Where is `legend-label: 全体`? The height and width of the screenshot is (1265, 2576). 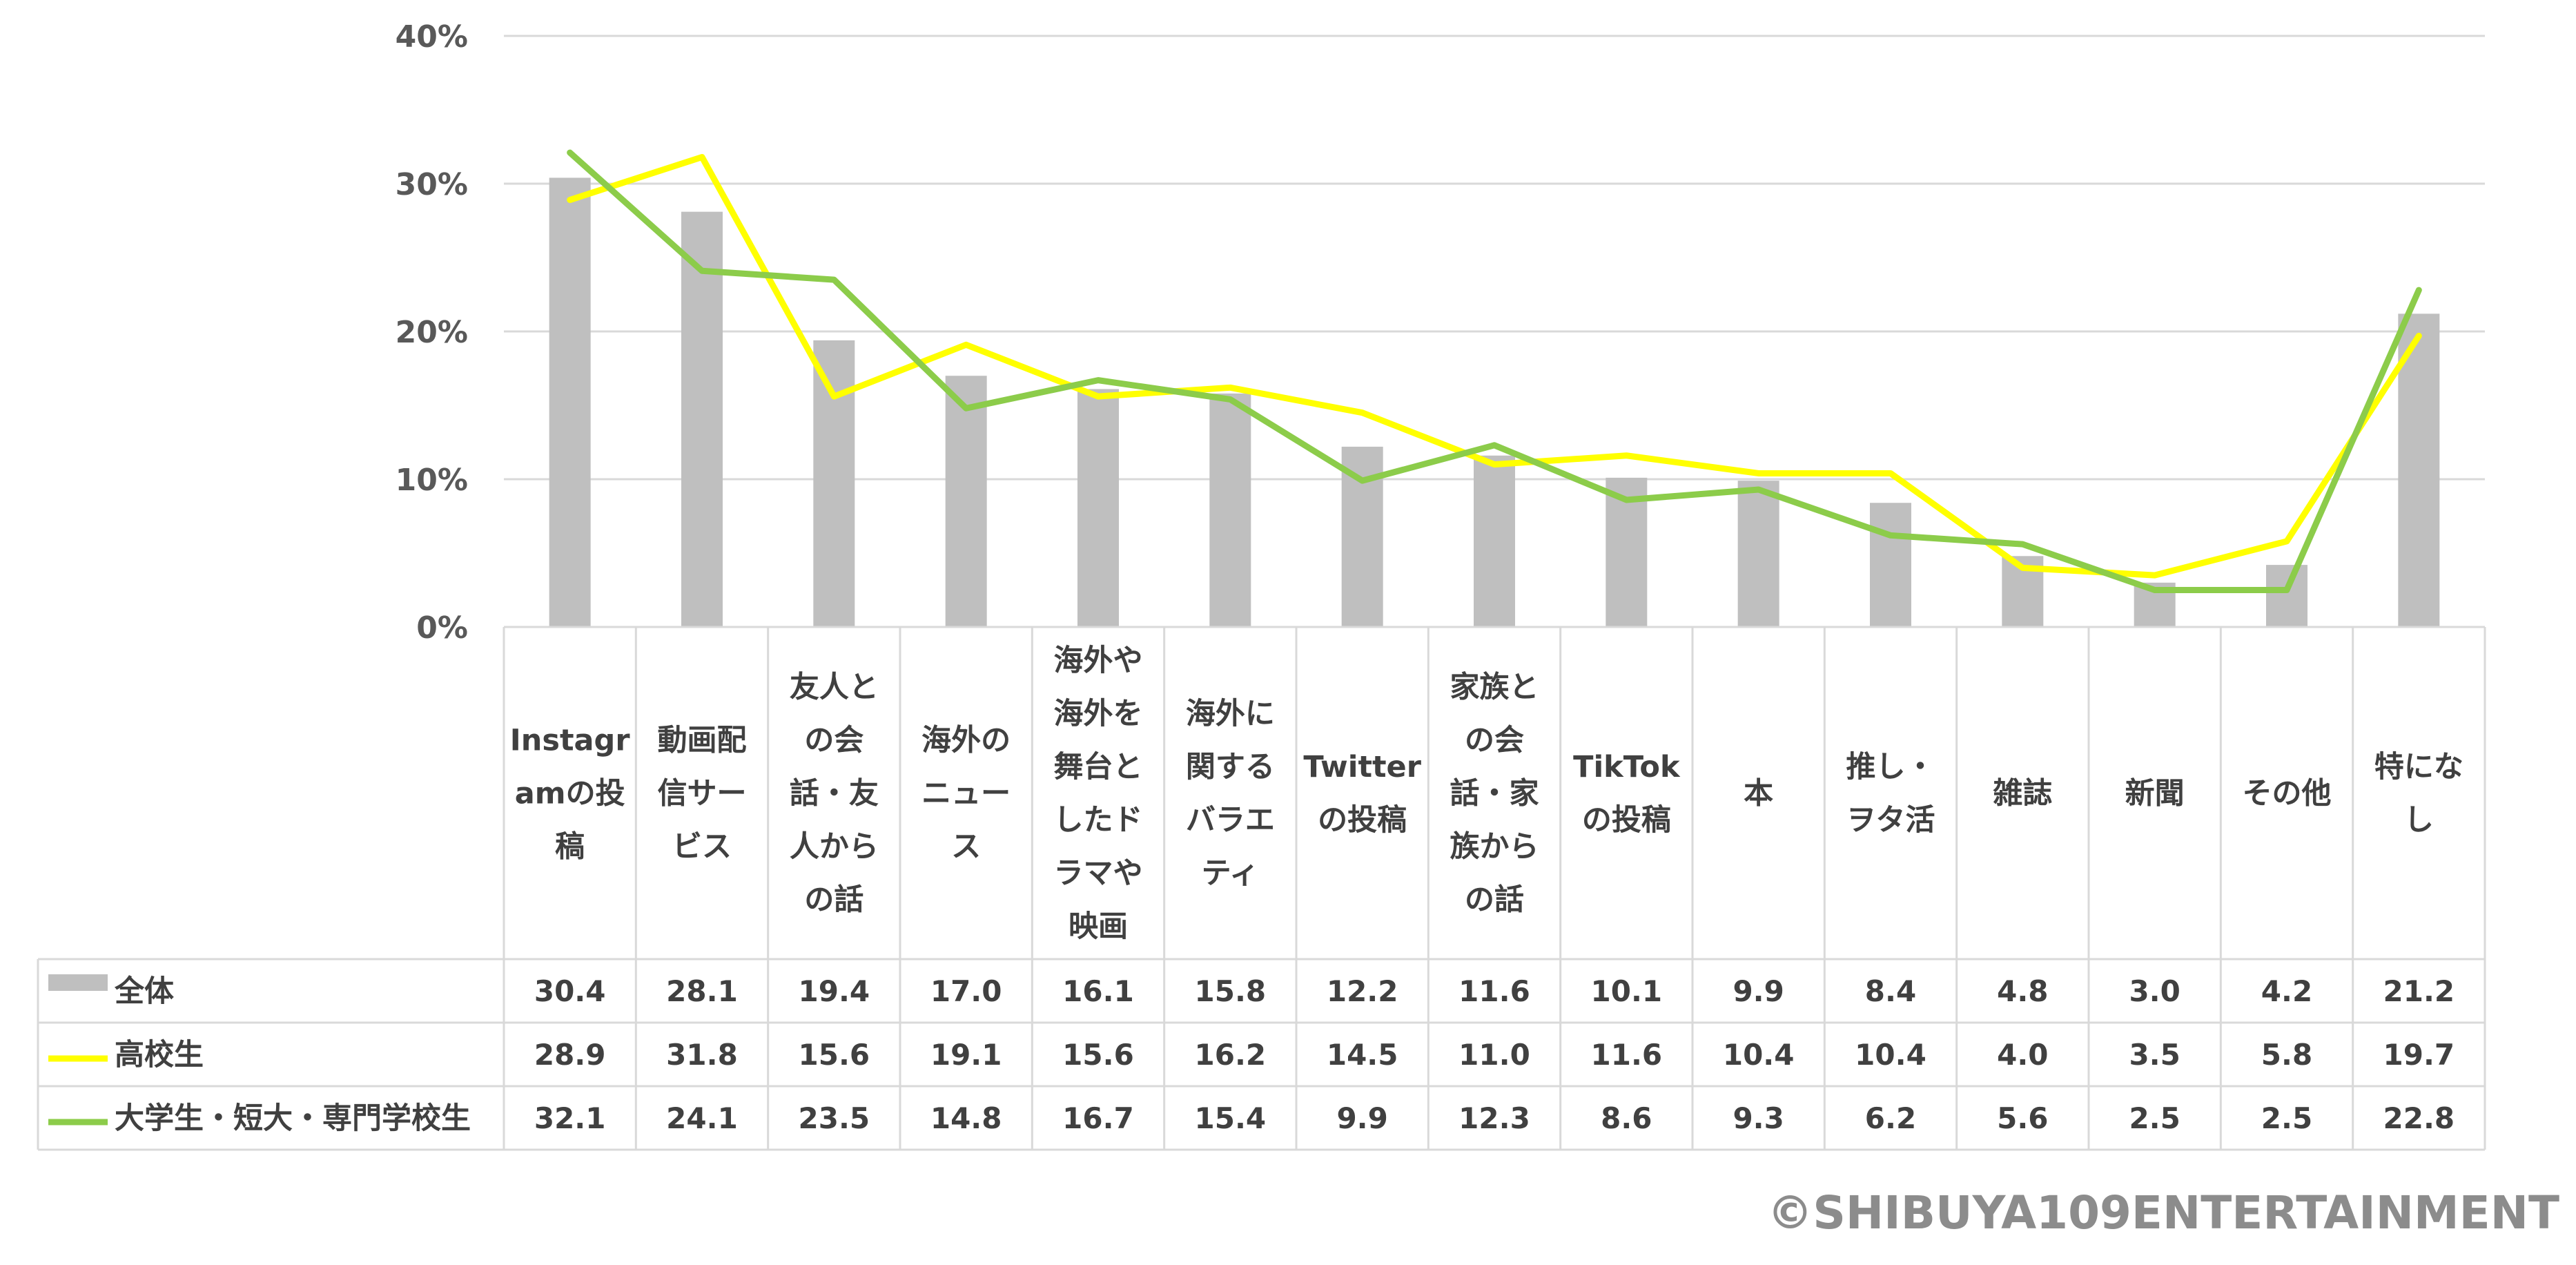
legend-label: 全体 is located at coordinates (144, 992).